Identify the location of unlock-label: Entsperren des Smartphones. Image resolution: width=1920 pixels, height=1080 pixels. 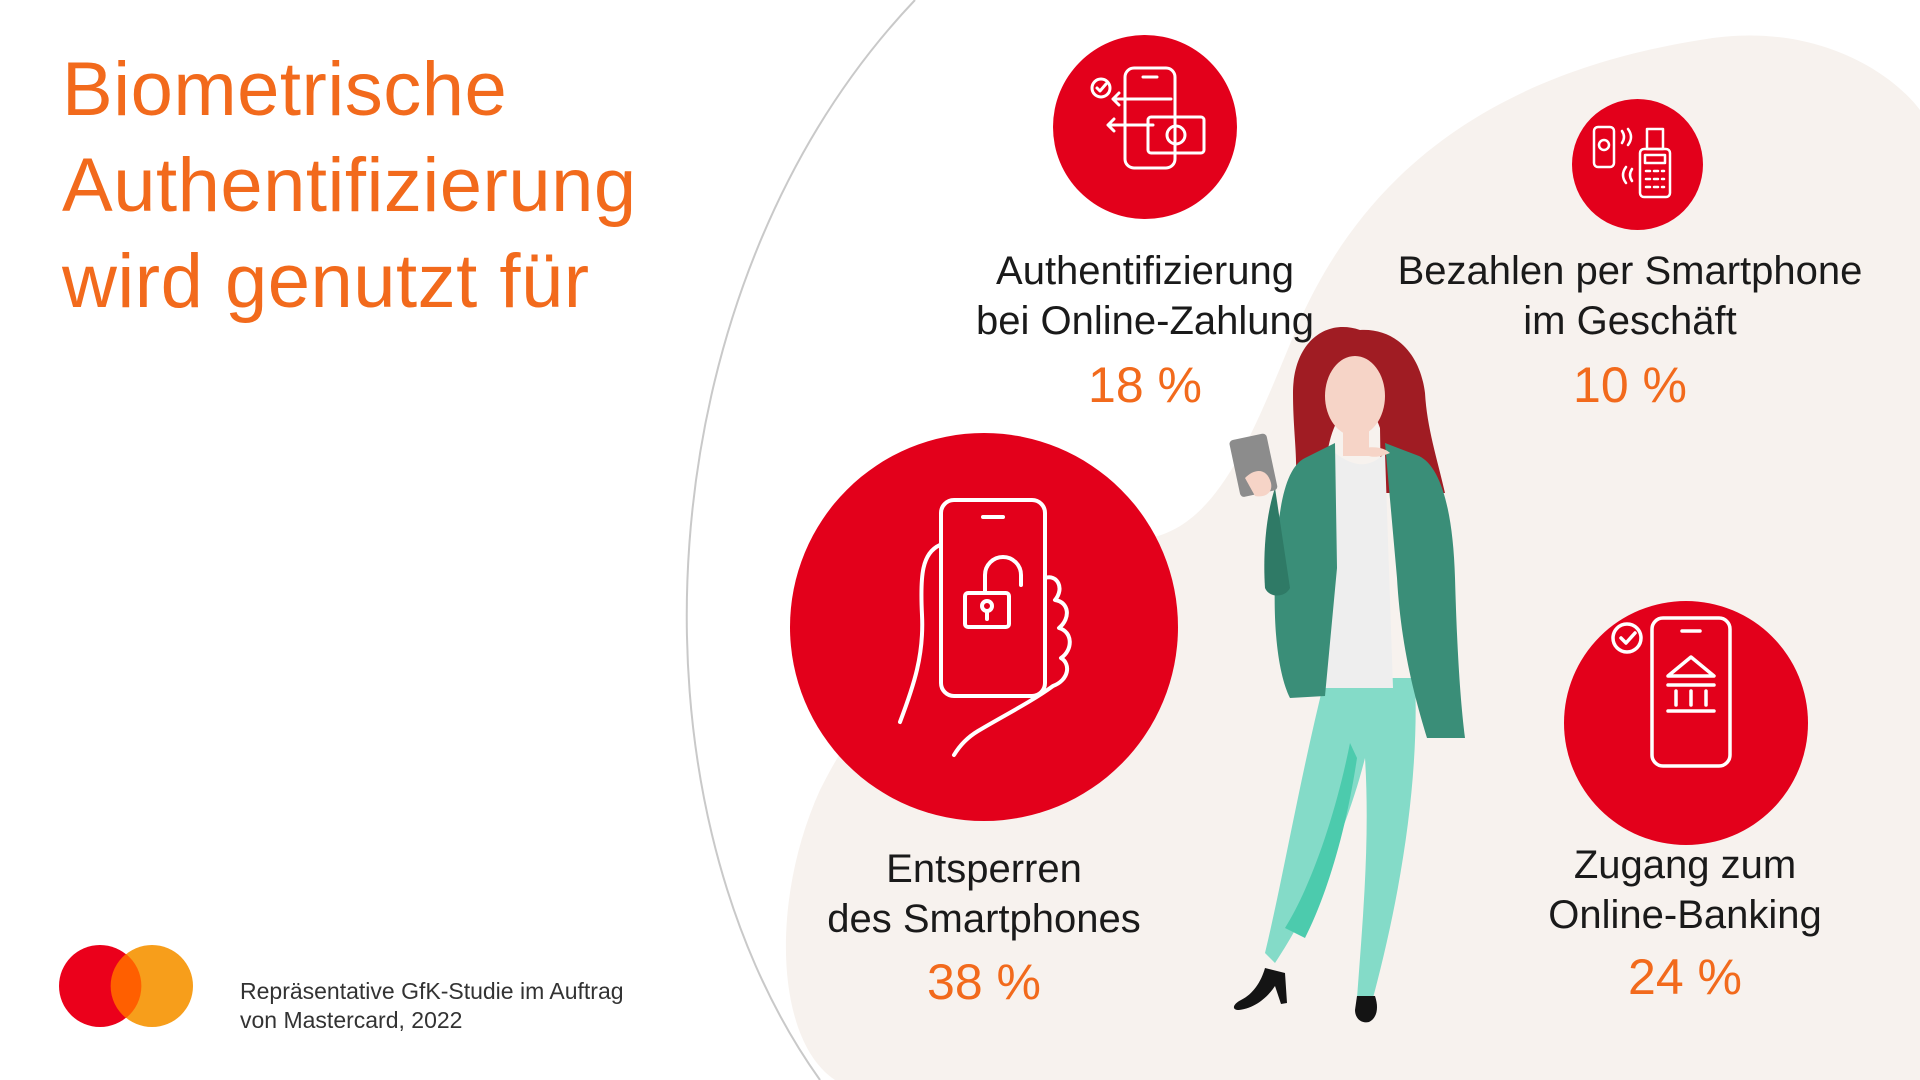
(984, 894).